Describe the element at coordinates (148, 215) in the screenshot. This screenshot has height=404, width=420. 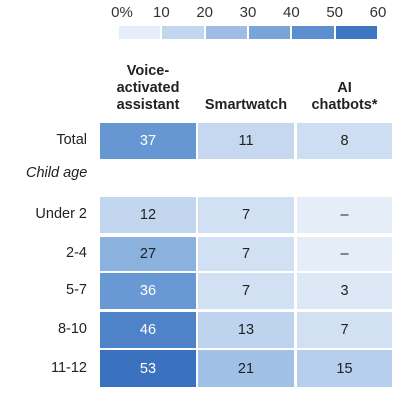
I see `heatmap-cell: 12` at that location.